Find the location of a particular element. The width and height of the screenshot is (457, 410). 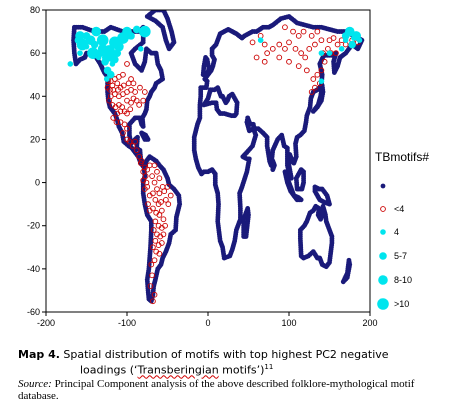

x-tick-label: -100 is located at coordinates (127, 323).